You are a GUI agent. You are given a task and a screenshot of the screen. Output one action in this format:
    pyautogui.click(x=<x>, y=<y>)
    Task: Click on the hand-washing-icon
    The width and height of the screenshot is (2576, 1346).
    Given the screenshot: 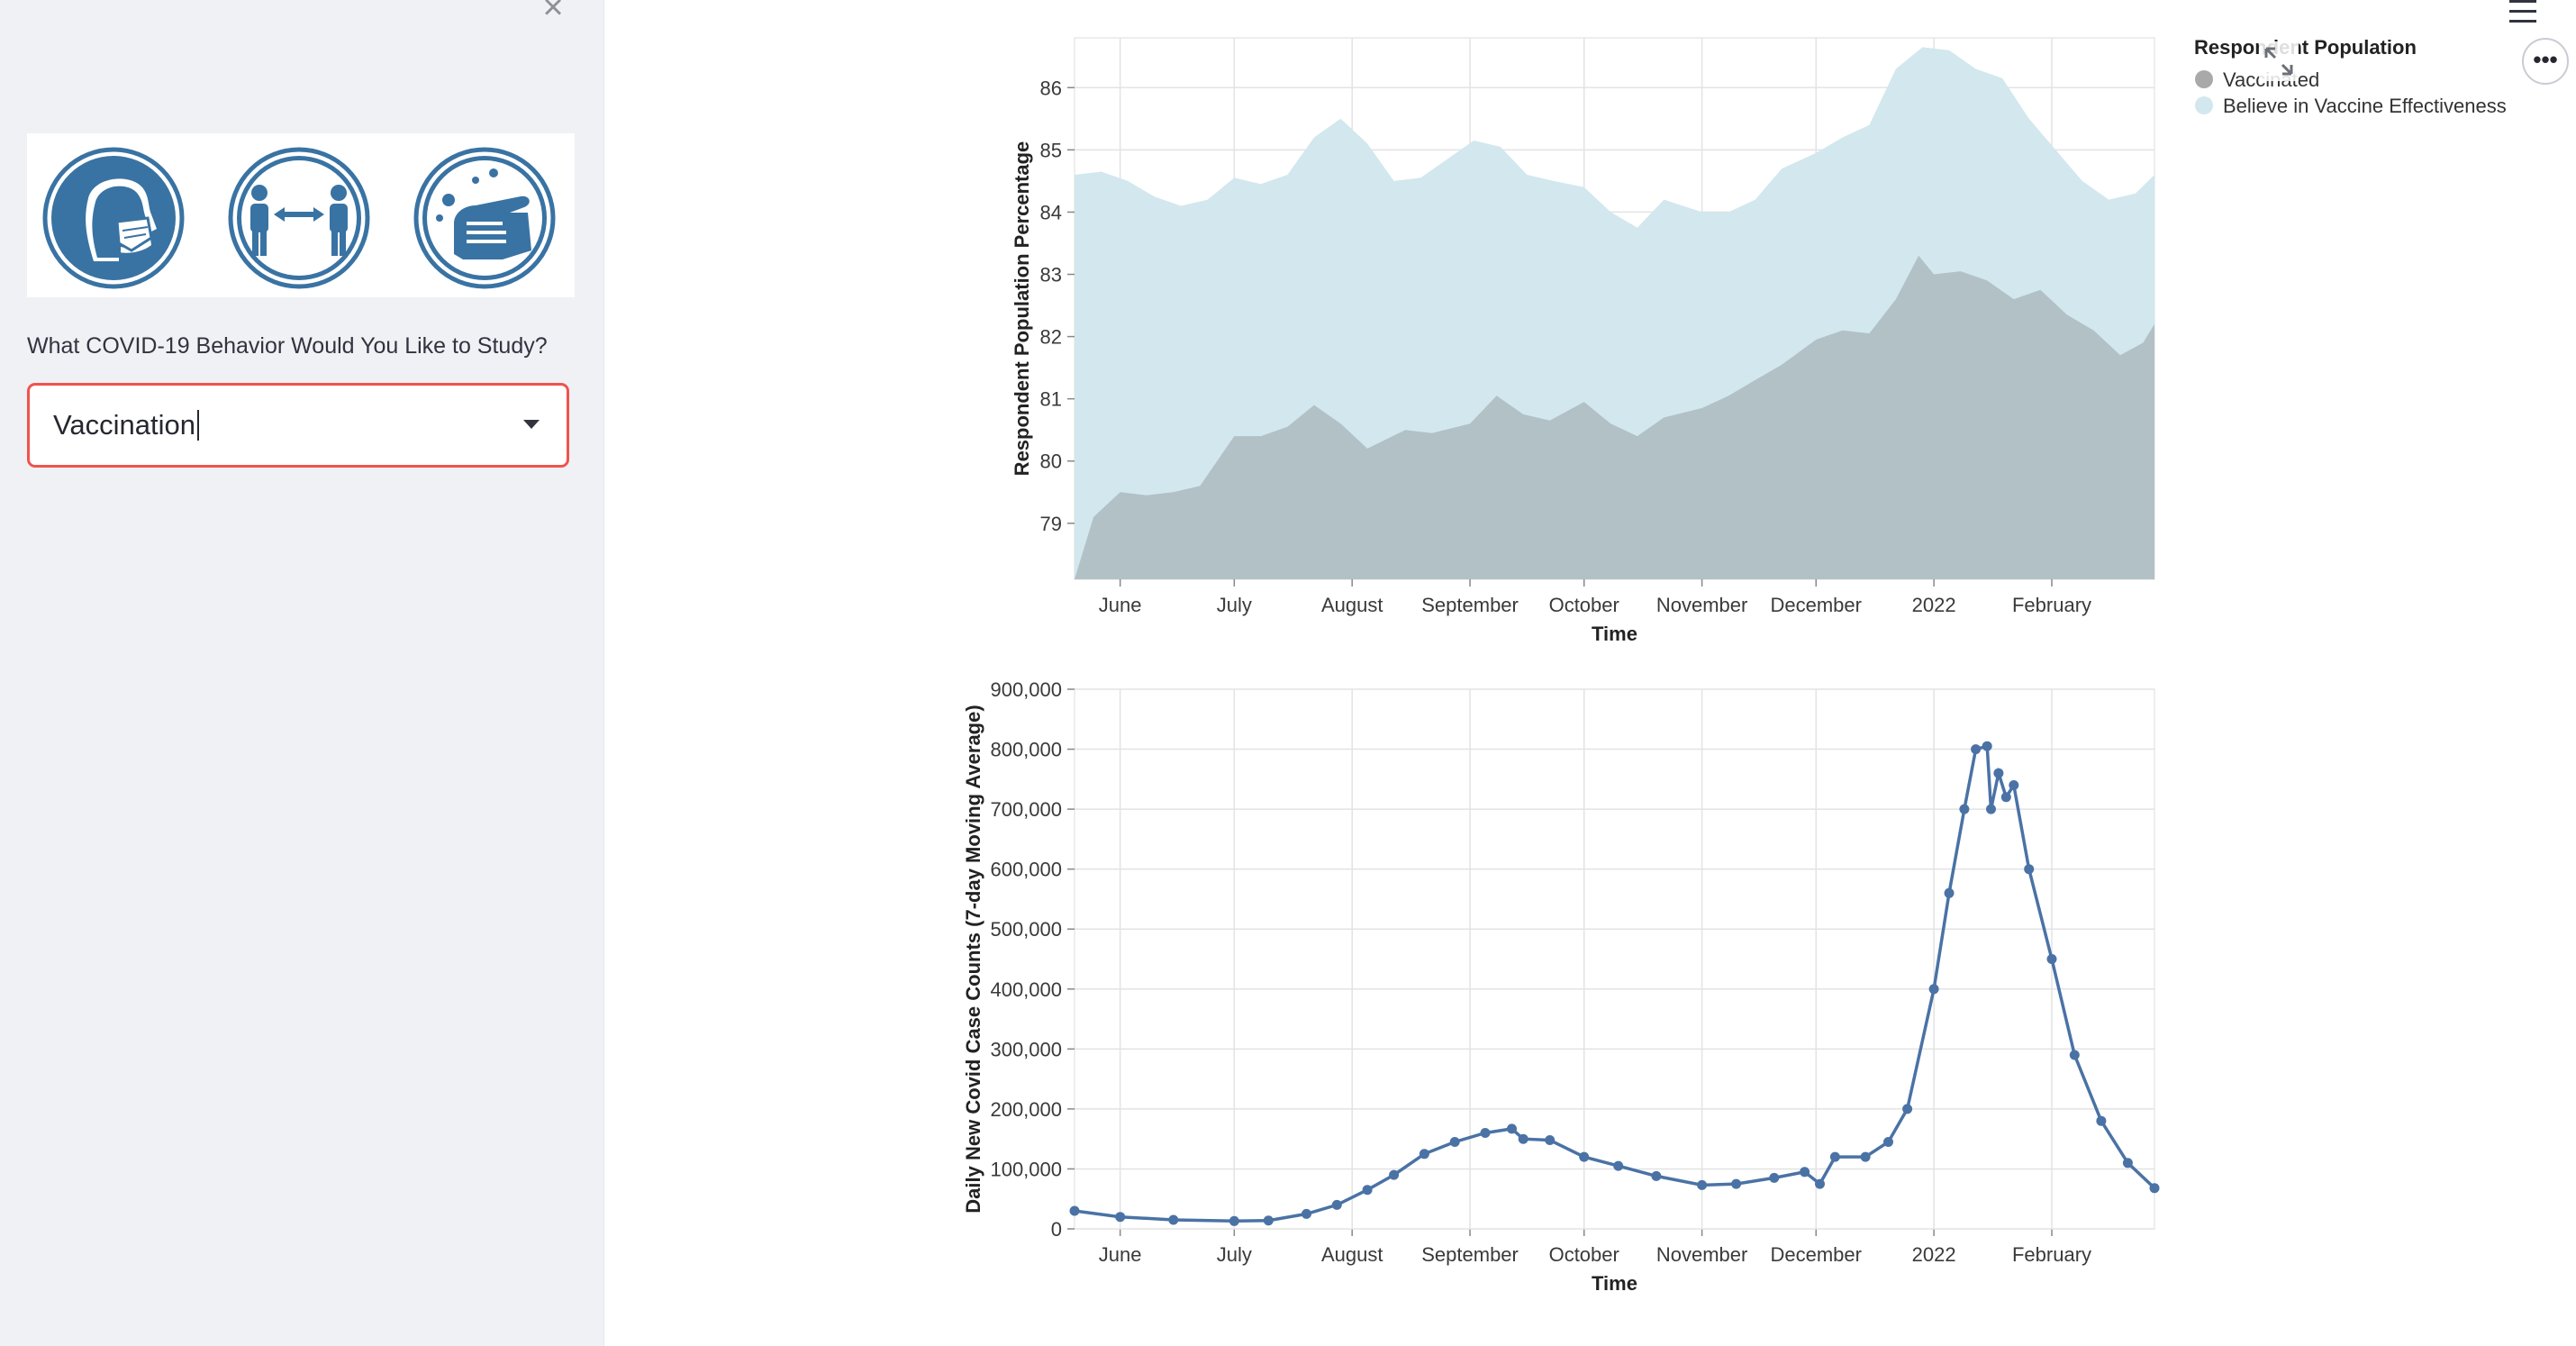 What is the action you would take?
    pyautogui.click(x=484, y=218)
    